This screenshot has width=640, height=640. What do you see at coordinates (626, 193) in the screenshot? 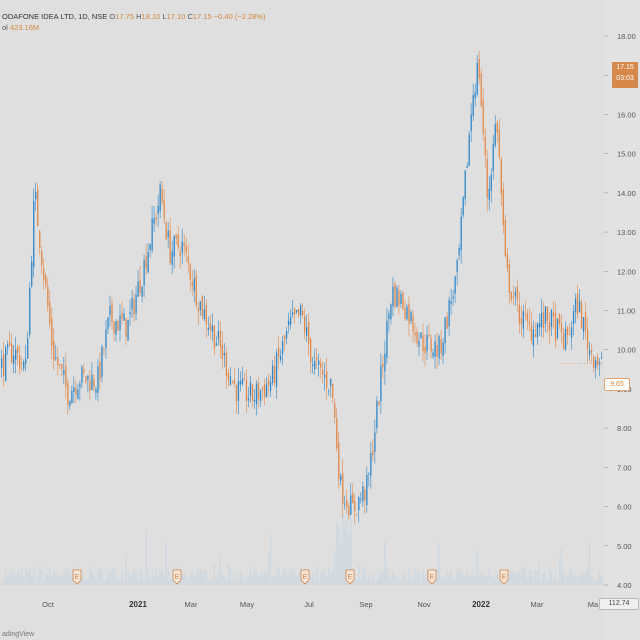
I see `y-tick-label: 14.00` at bounding box center [626, 193].